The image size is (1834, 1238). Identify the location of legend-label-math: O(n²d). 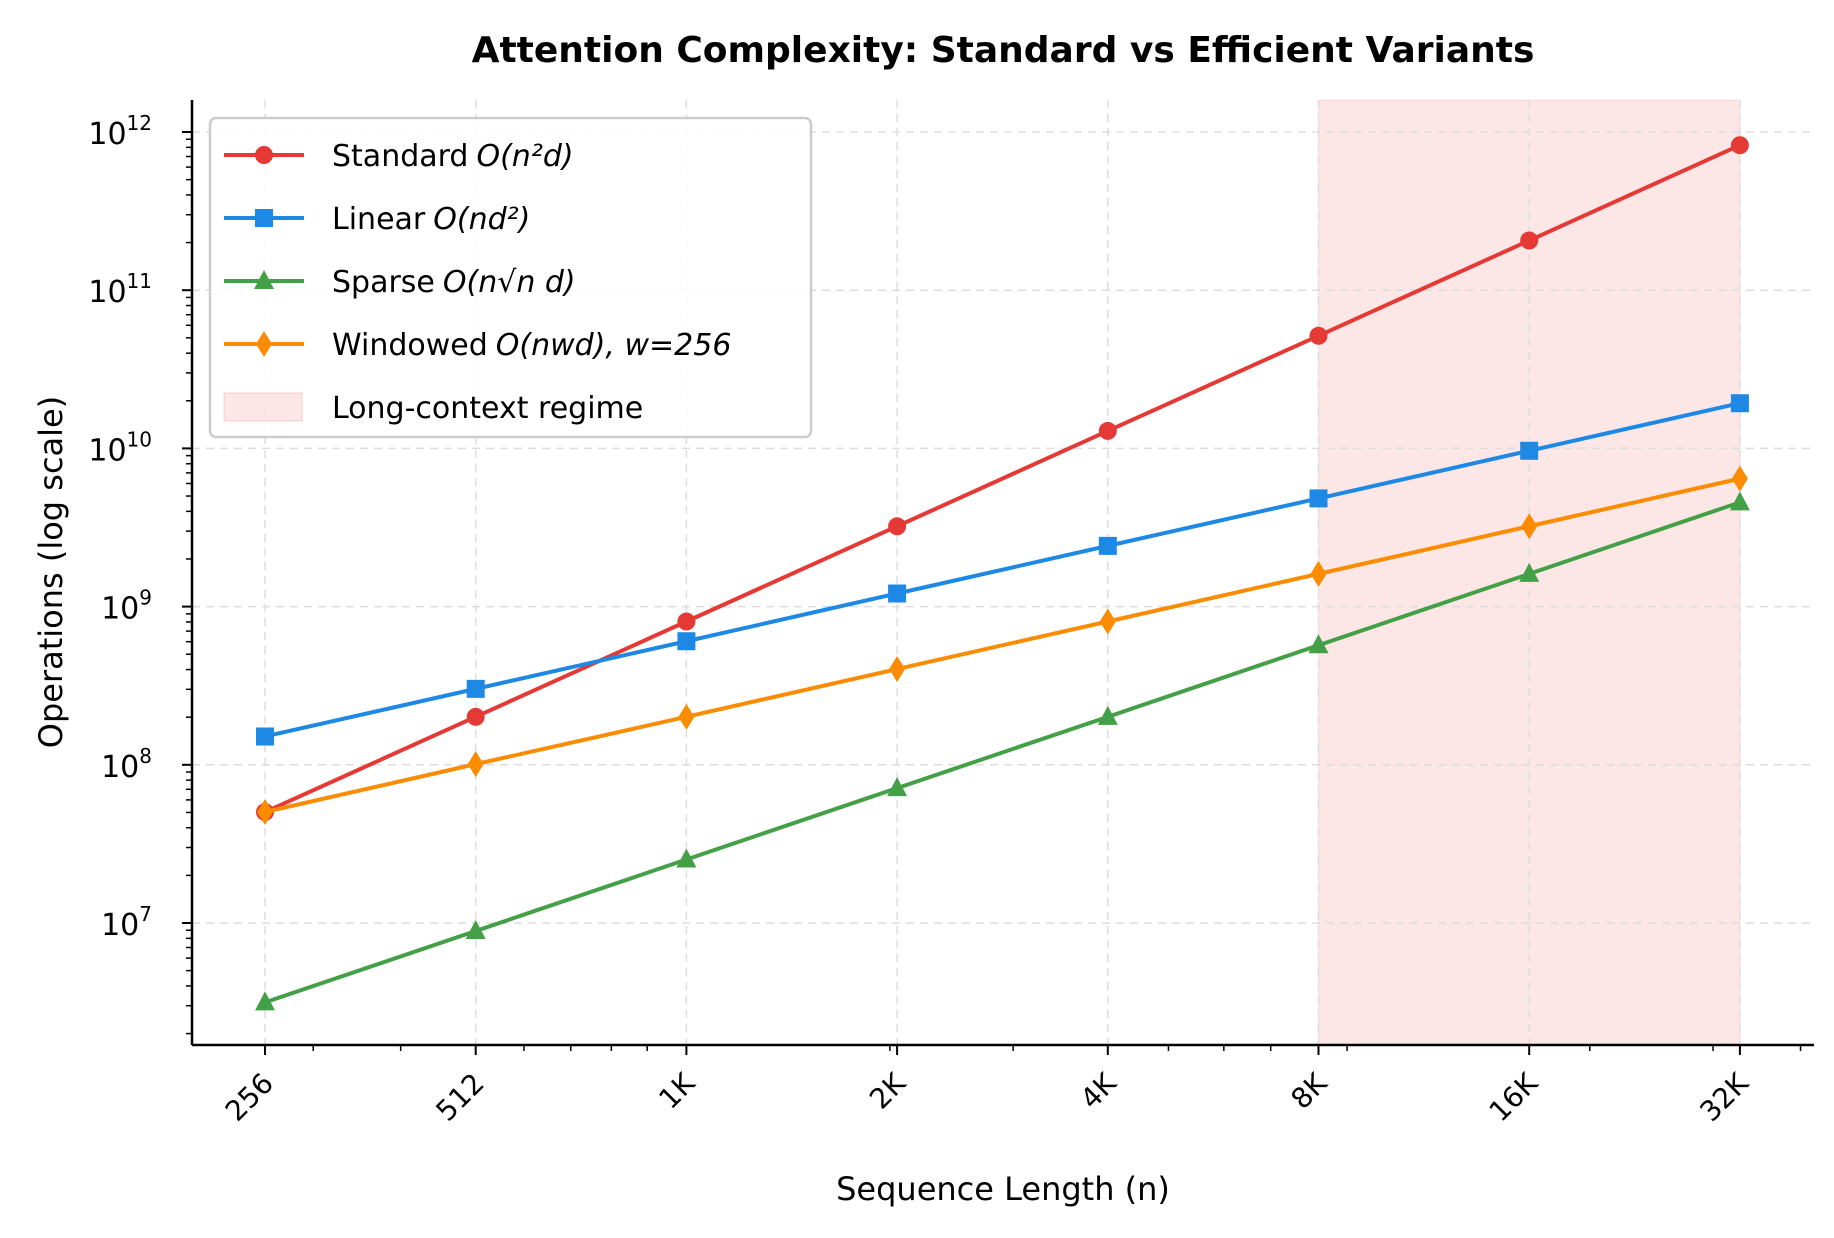
(524, 156).